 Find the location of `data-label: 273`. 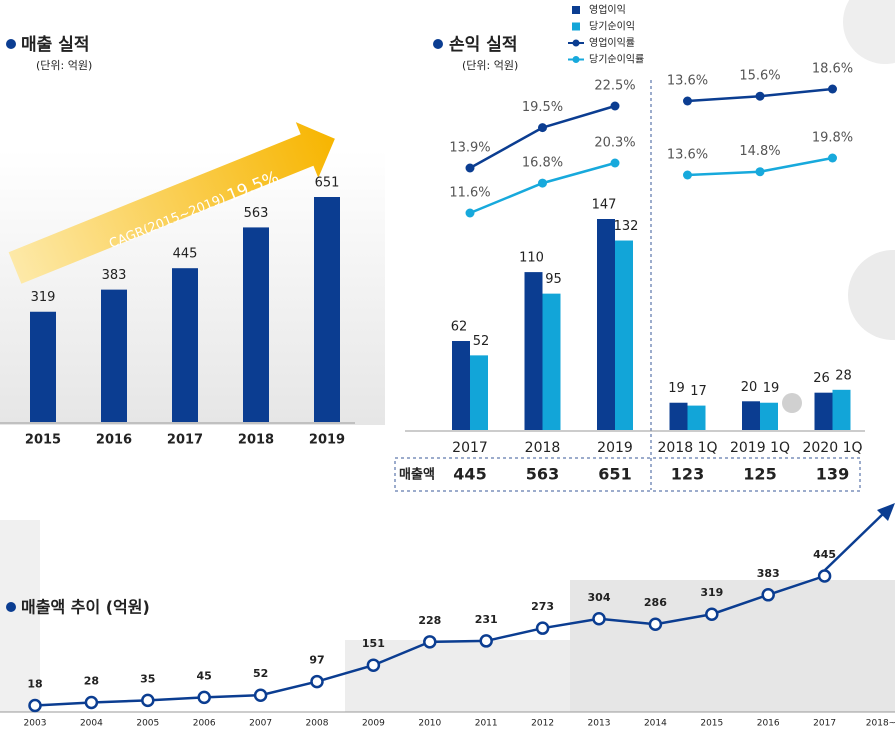

data-label: 273 is located at coordinates (542, 606).